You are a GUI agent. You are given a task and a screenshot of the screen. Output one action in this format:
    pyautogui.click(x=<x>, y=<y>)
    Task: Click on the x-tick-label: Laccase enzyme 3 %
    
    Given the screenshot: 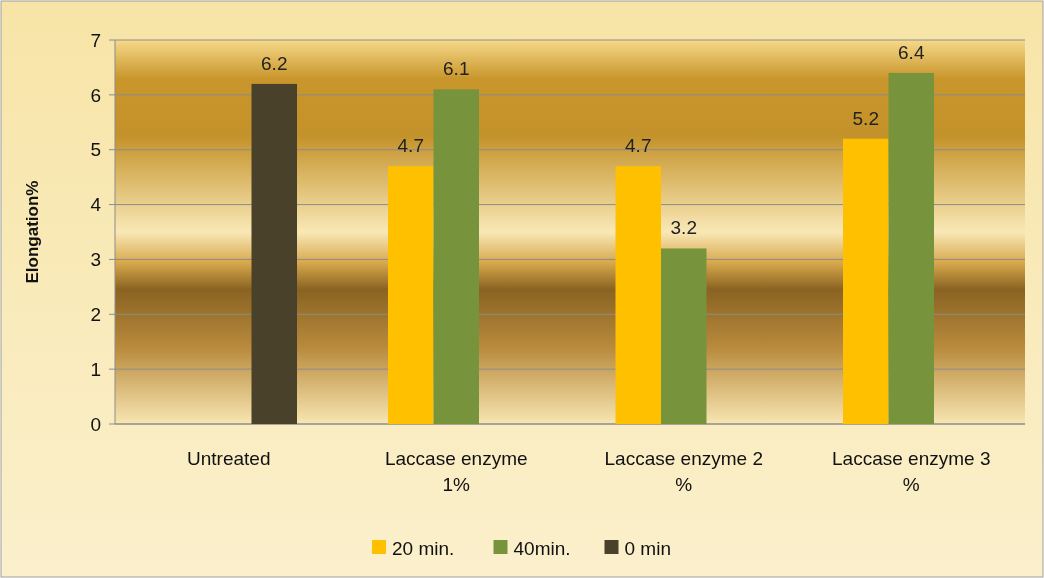 What is the action you would take?
    pyautogui.click(x=911, y=471)
    